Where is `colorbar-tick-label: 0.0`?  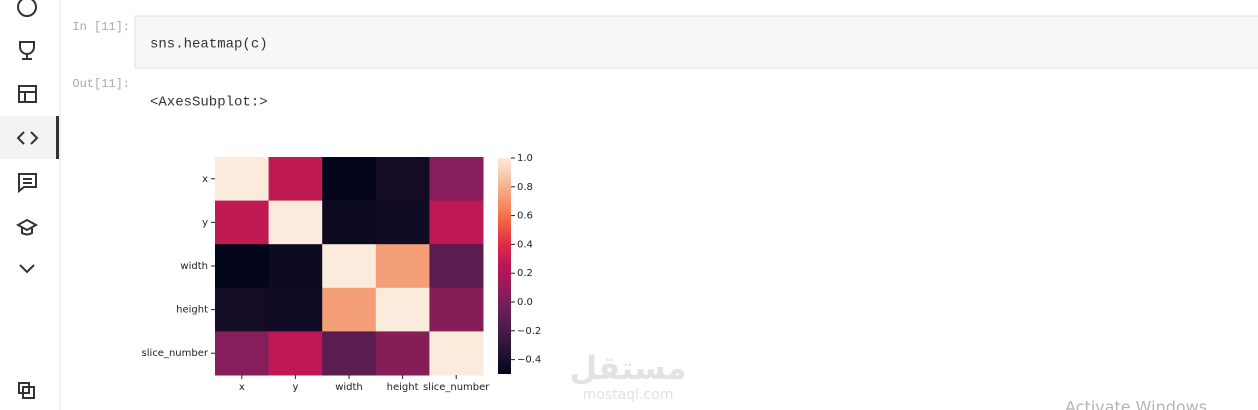 colorbar-tick-label: 0.0 is located at coordinates (525, 302).